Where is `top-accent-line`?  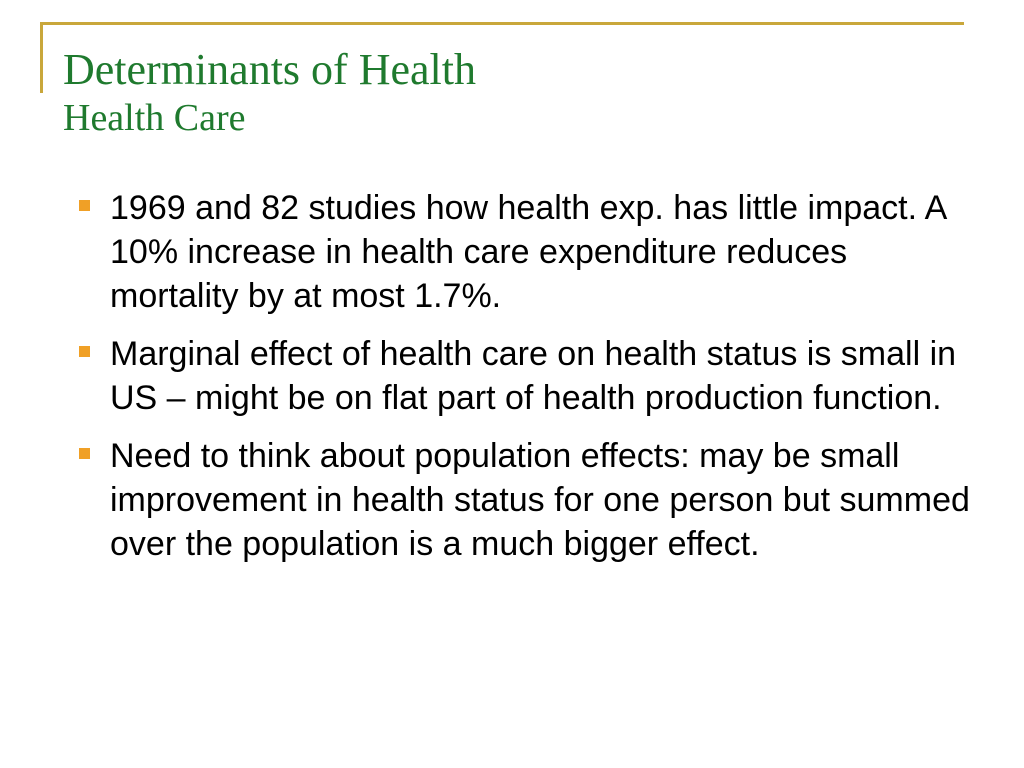 top-accent-line is located at coordinates (502, 23).